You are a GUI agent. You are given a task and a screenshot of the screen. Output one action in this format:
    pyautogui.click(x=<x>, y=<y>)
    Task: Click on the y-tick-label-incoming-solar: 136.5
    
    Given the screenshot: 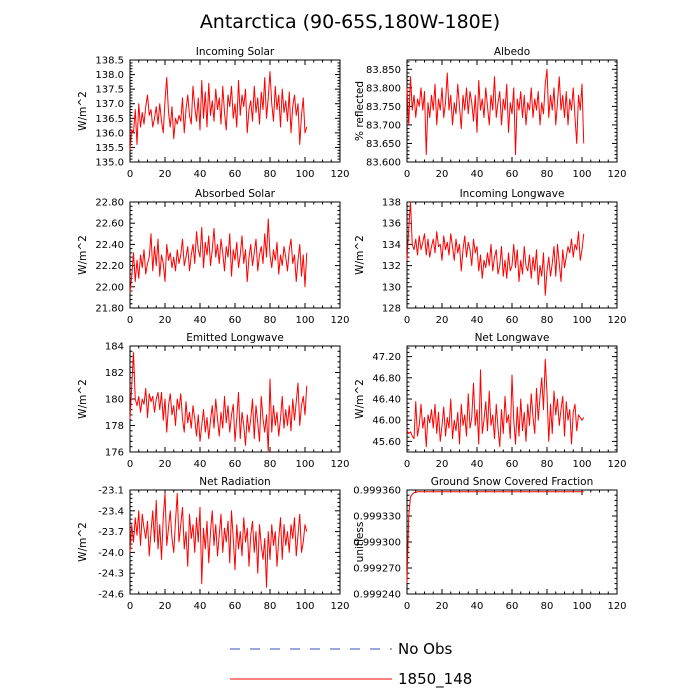 What is the action you would take?
    pyautogui.click(x=109, y=119)
    